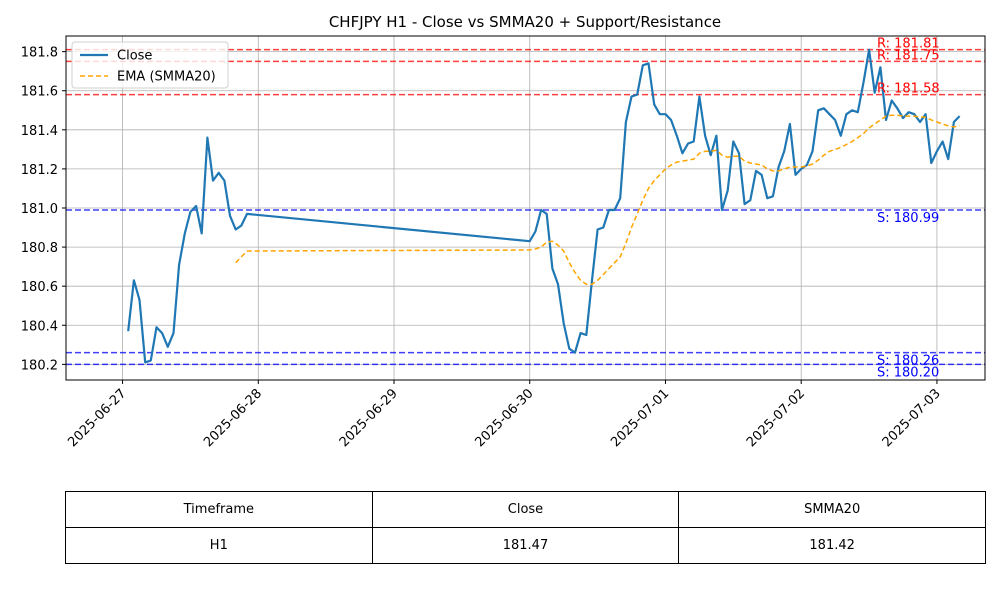 The image size is (1000, 600). I want to click on legend-entry-label: EMA (SMMA20), so click(166, 77).